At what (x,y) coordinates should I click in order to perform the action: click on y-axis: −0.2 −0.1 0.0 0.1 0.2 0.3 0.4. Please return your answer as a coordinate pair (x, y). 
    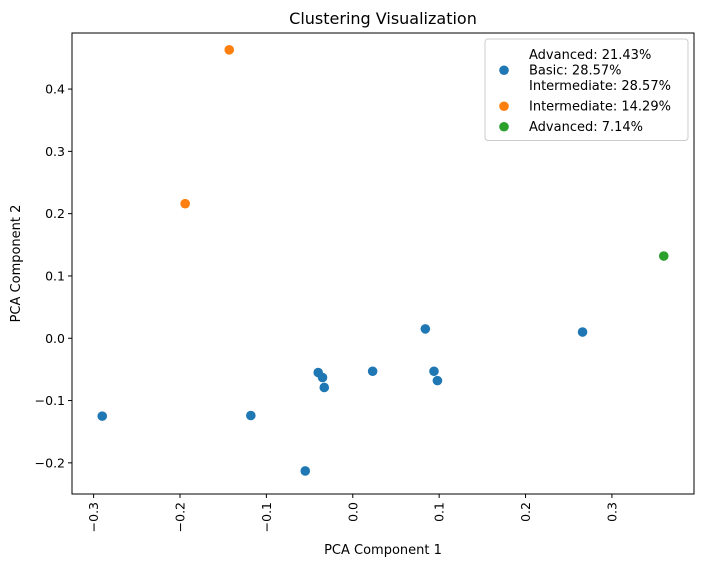
    Looking at the image, I should click on (53, 276).